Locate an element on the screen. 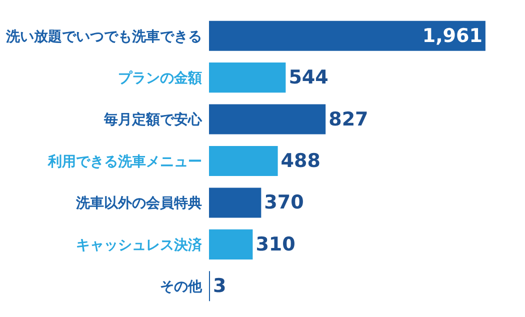  data-label: 3 is located at coordinates (219, 286).